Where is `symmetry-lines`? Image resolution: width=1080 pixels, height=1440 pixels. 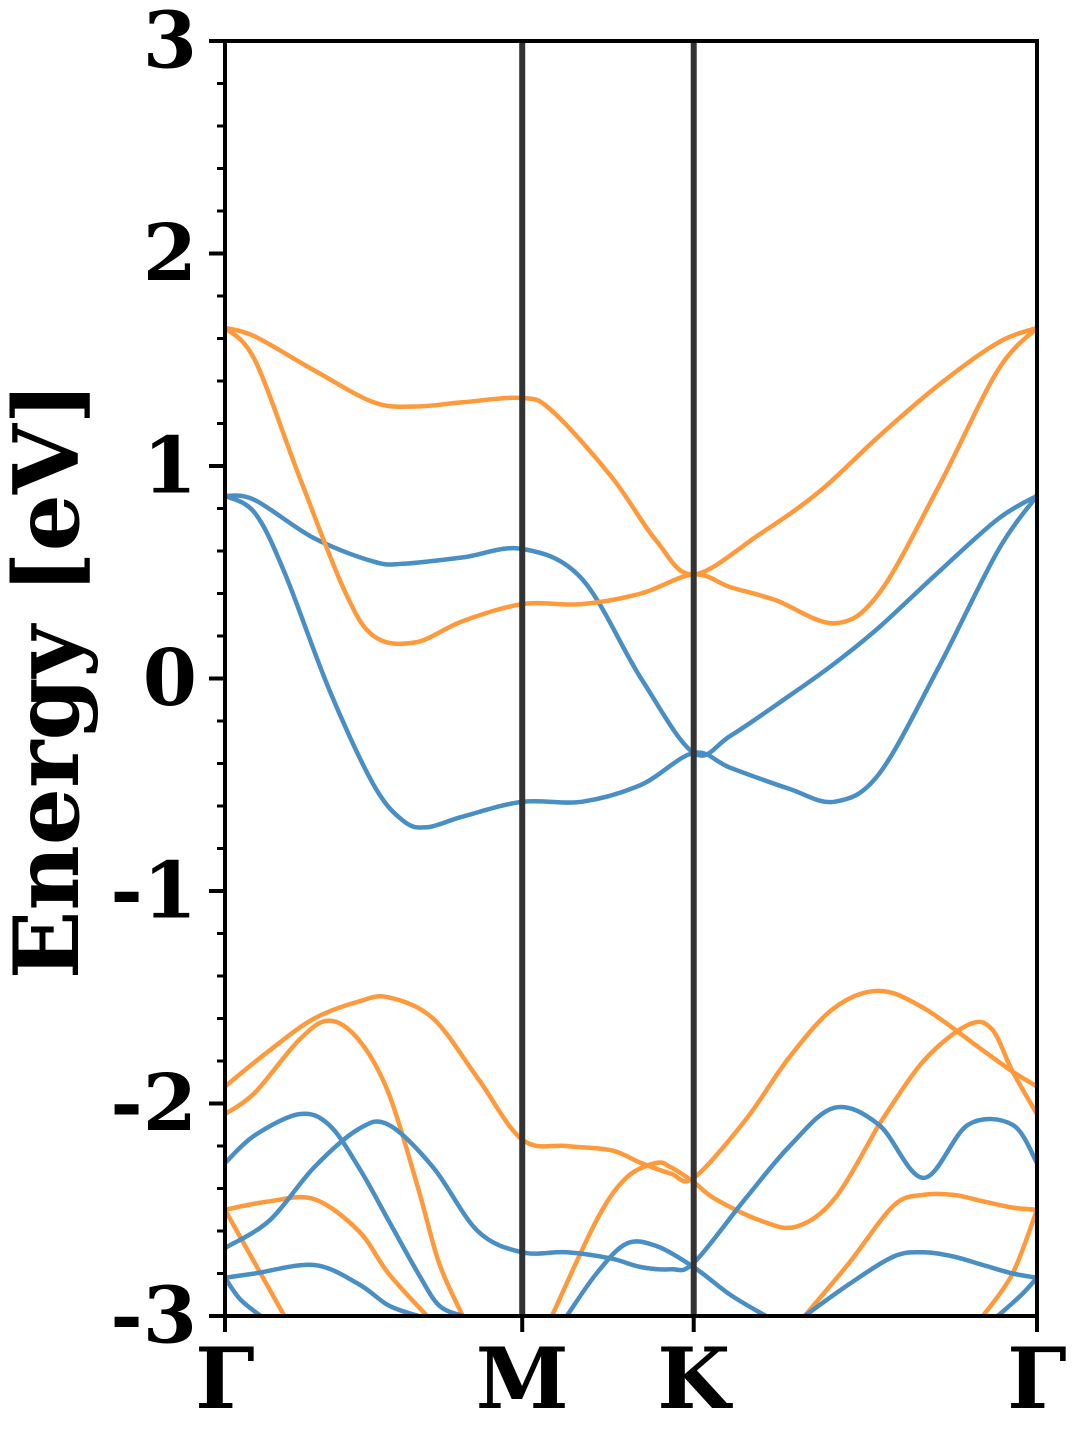 symmetry-lines is located at coordinates (608, 678).